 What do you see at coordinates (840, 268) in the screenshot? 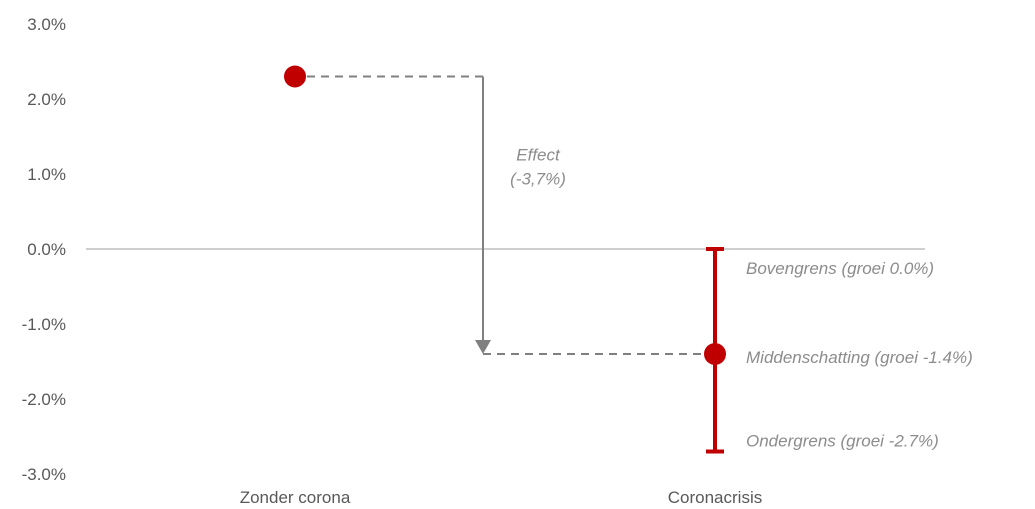
I see `upper-bound-label: Bovengrens (groei 0.0%)` at bounding box center [840, 268].